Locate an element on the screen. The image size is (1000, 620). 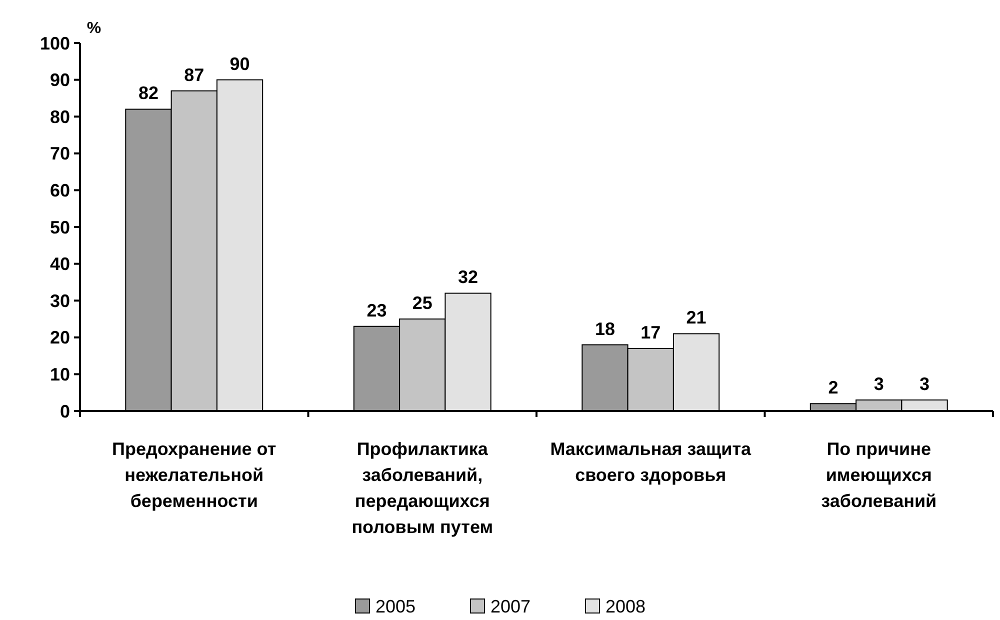
y-tick-label: 30 is located at coordinates (60, 300).